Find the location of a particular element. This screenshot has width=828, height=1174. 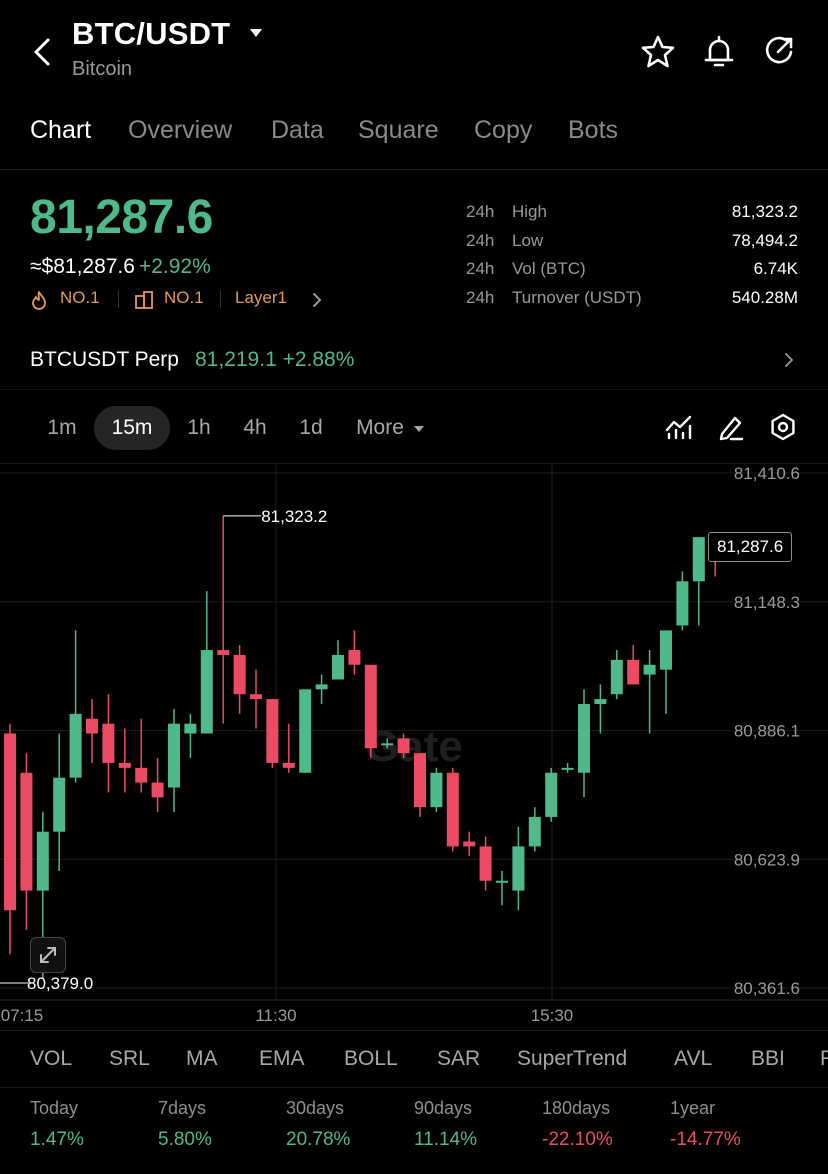

chevron-right-icon is located at coordinates (317, 300).